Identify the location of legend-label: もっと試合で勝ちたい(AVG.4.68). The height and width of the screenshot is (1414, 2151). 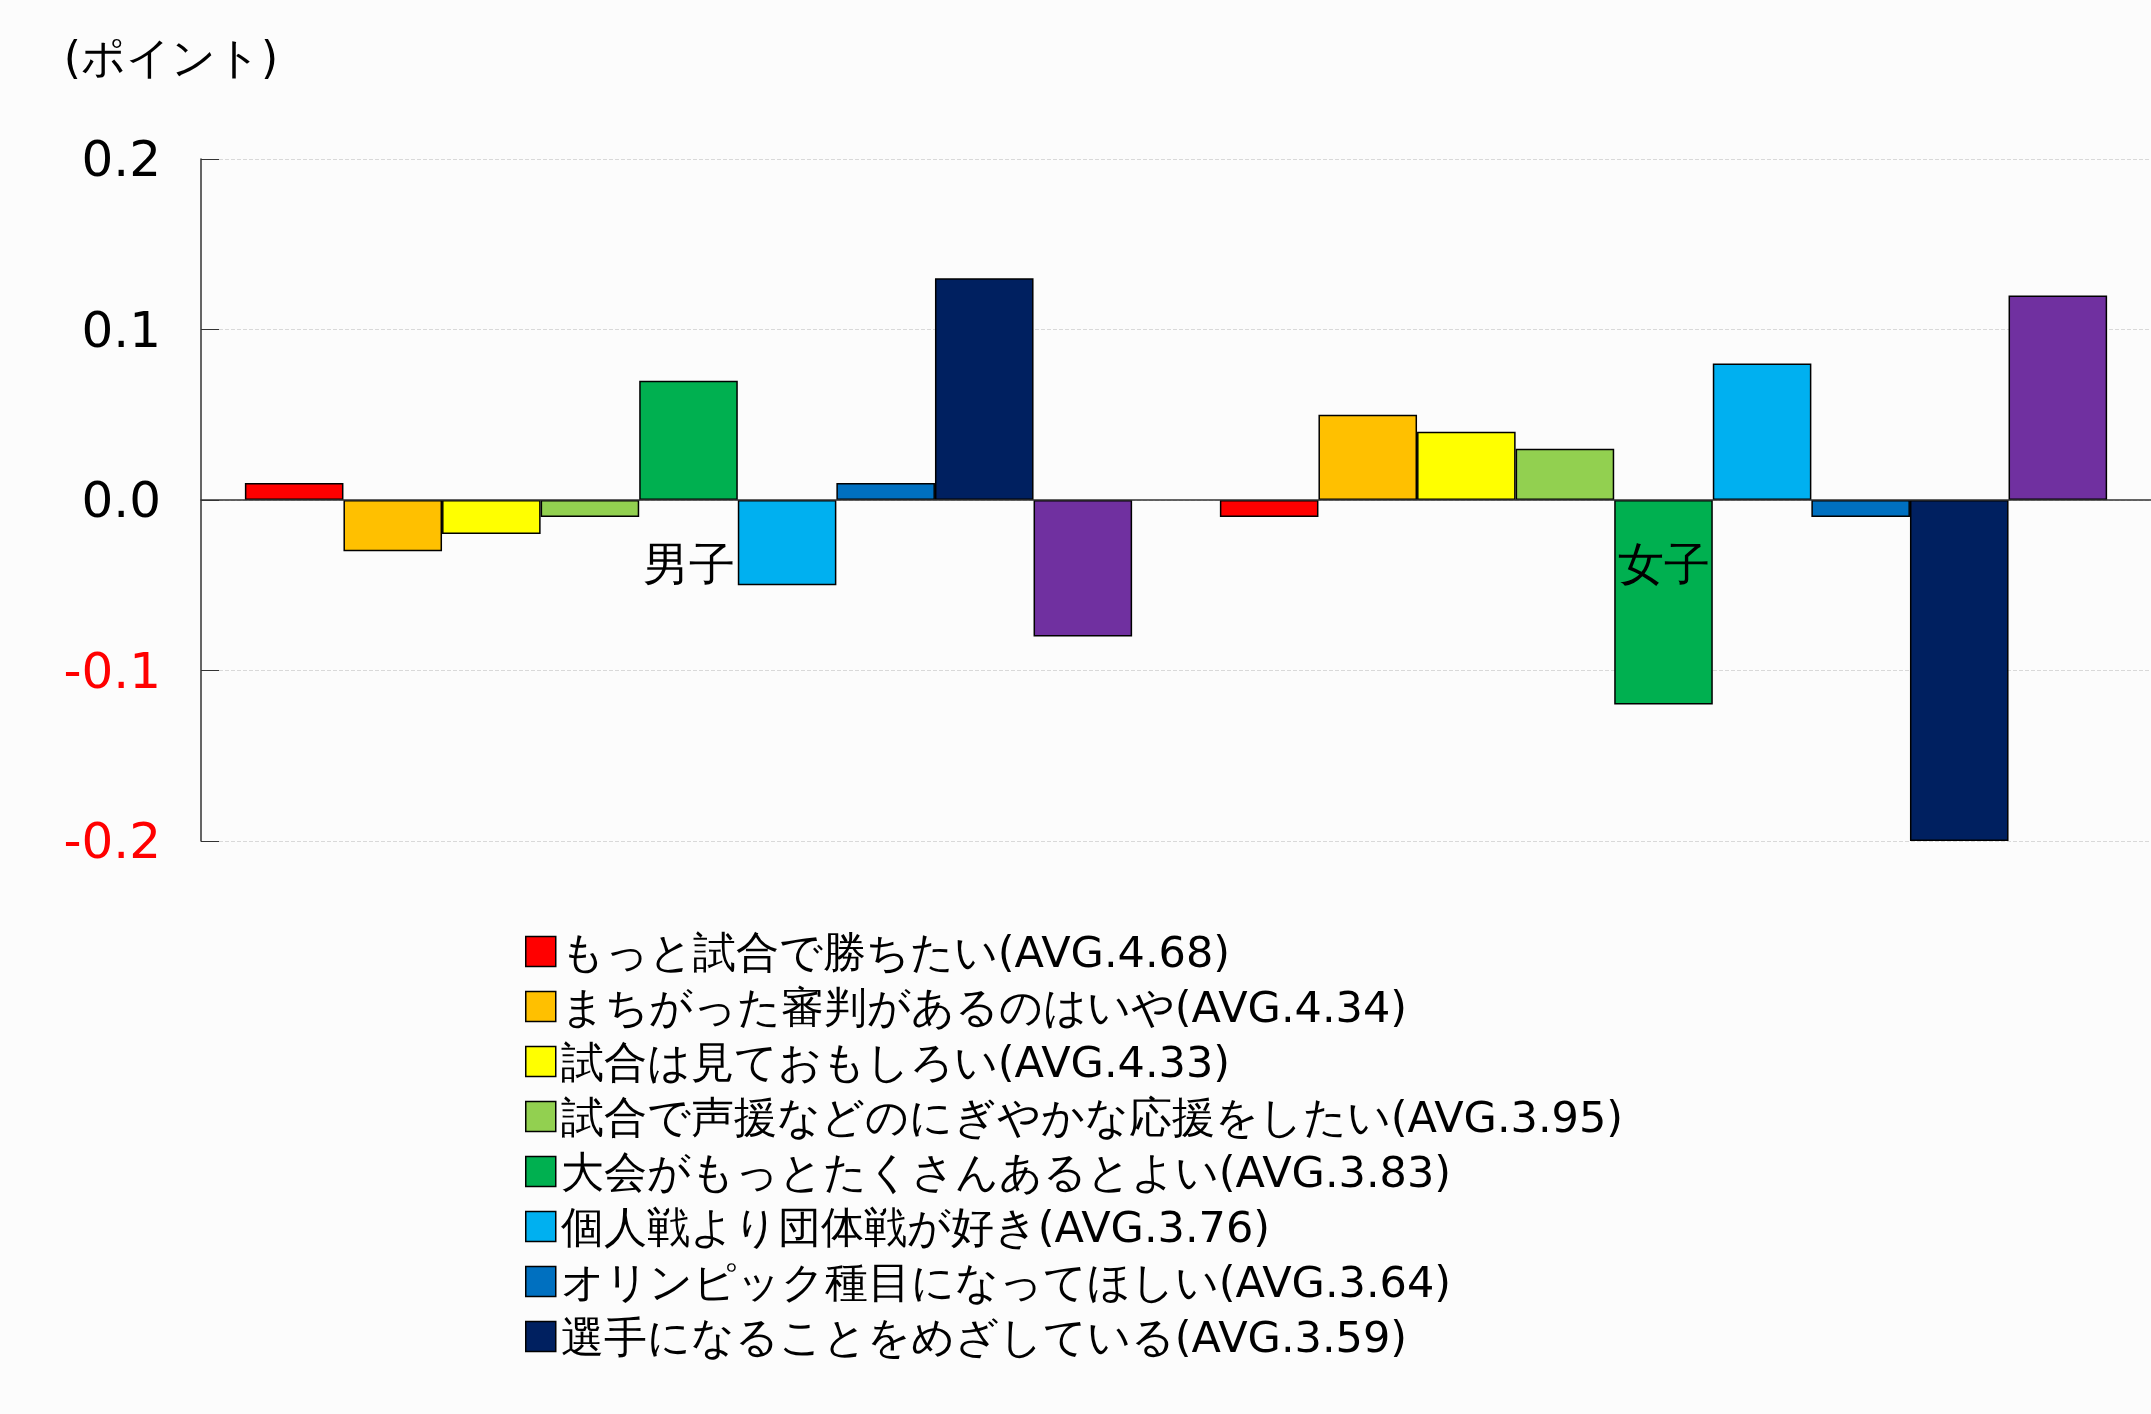
(895, 951).